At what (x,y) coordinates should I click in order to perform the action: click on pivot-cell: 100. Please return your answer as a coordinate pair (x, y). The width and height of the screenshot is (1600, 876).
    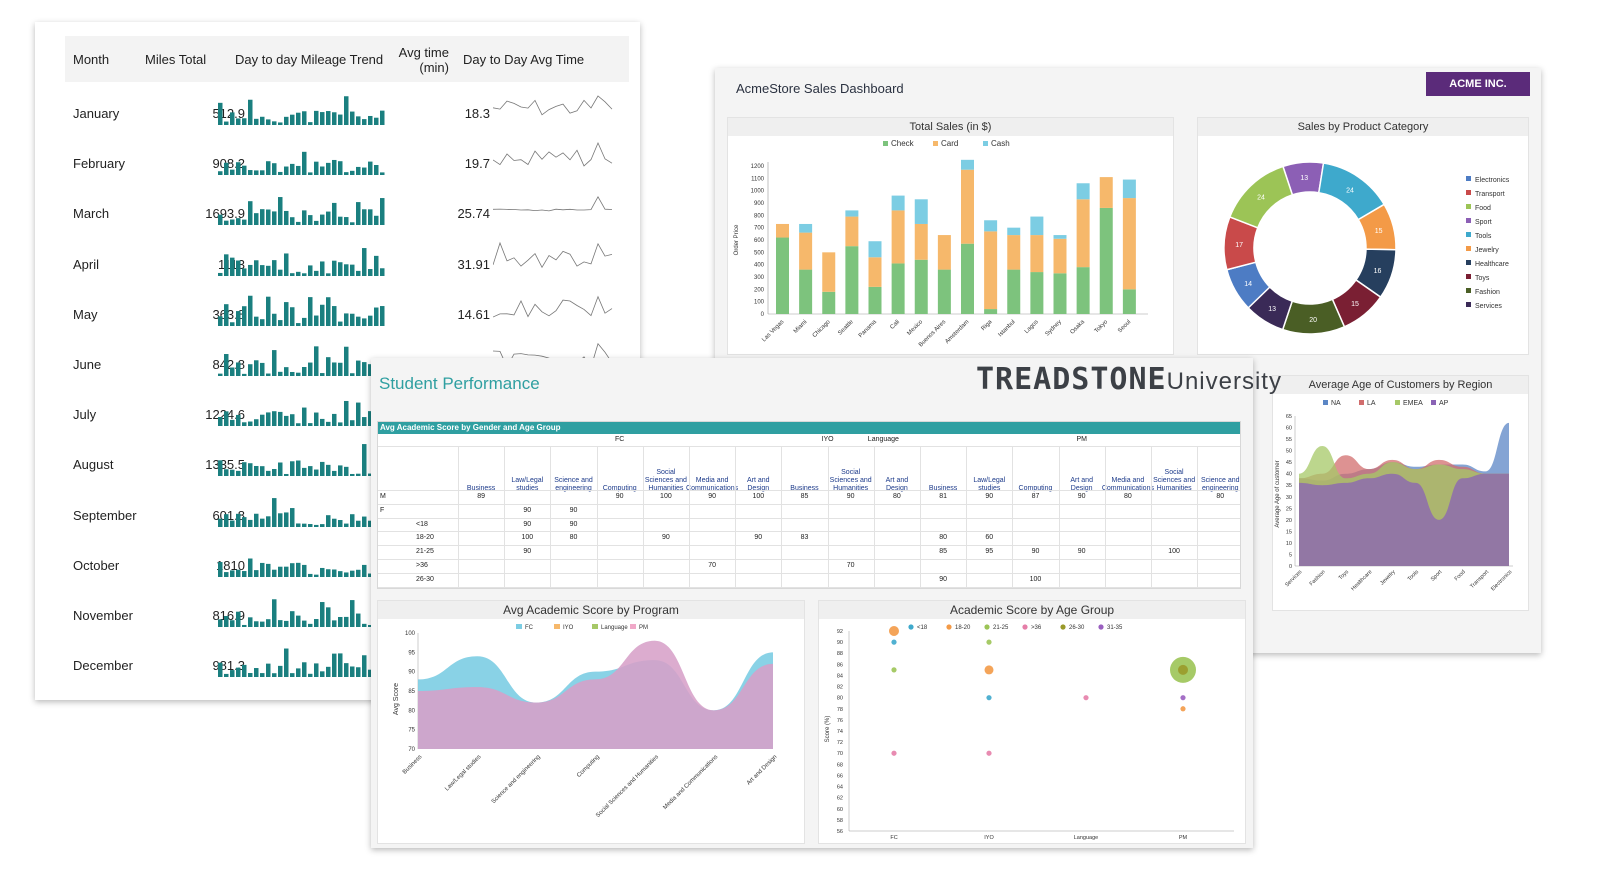
    Looking at the image, I should click on (1035, 579).